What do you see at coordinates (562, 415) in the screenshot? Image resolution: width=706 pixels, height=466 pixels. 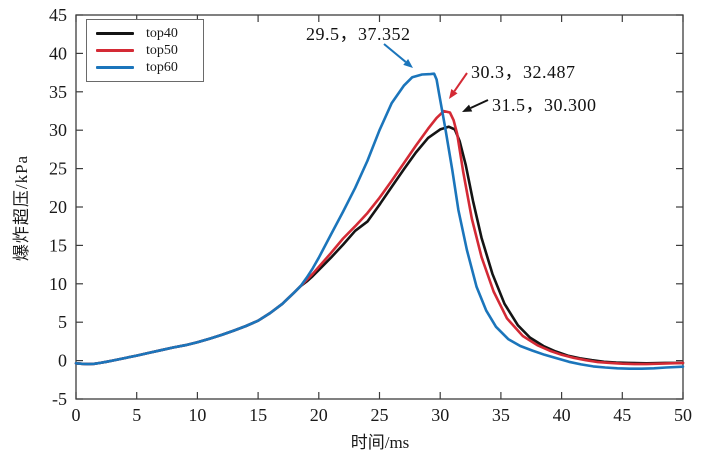 I see `x-tick-label: 40` at bounding box center [562, 415].